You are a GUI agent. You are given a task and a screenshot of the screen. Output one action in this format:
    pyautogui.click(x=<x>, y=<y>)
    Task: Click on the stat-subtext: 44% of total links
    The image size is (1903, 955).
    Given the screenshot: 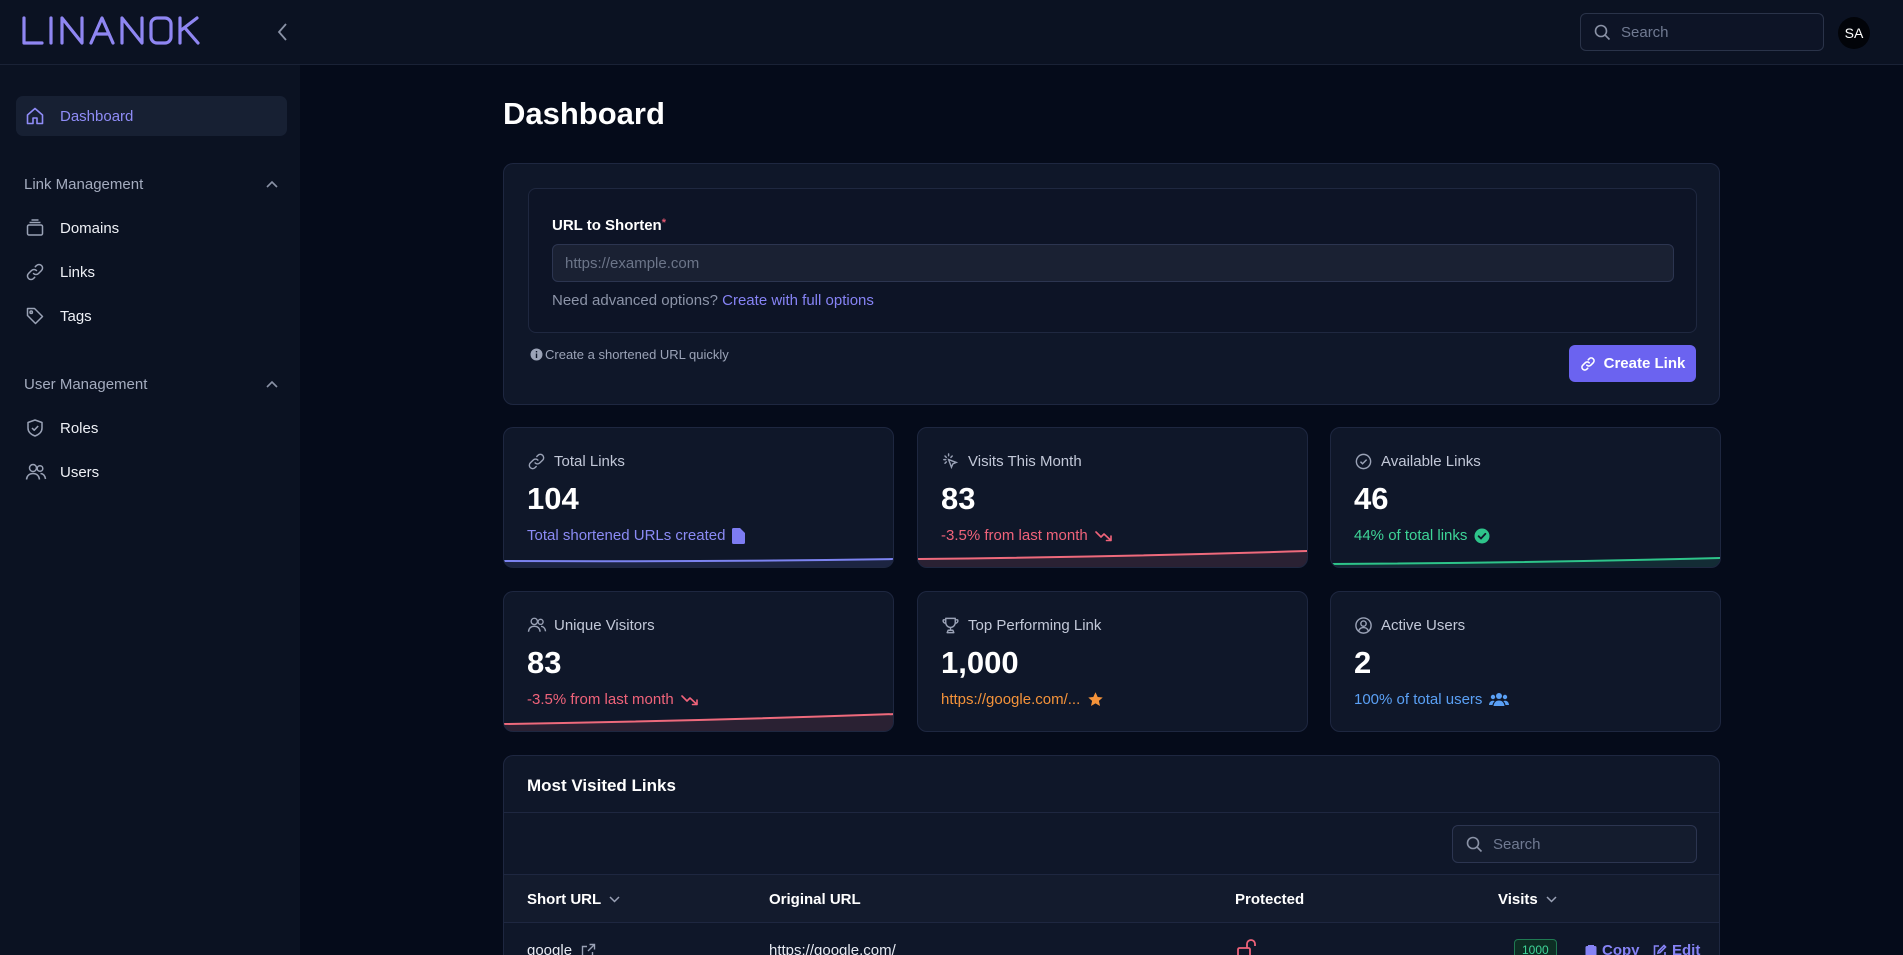 What is the action you would take?
    pyautogui.click(x=1422, y=535)
    